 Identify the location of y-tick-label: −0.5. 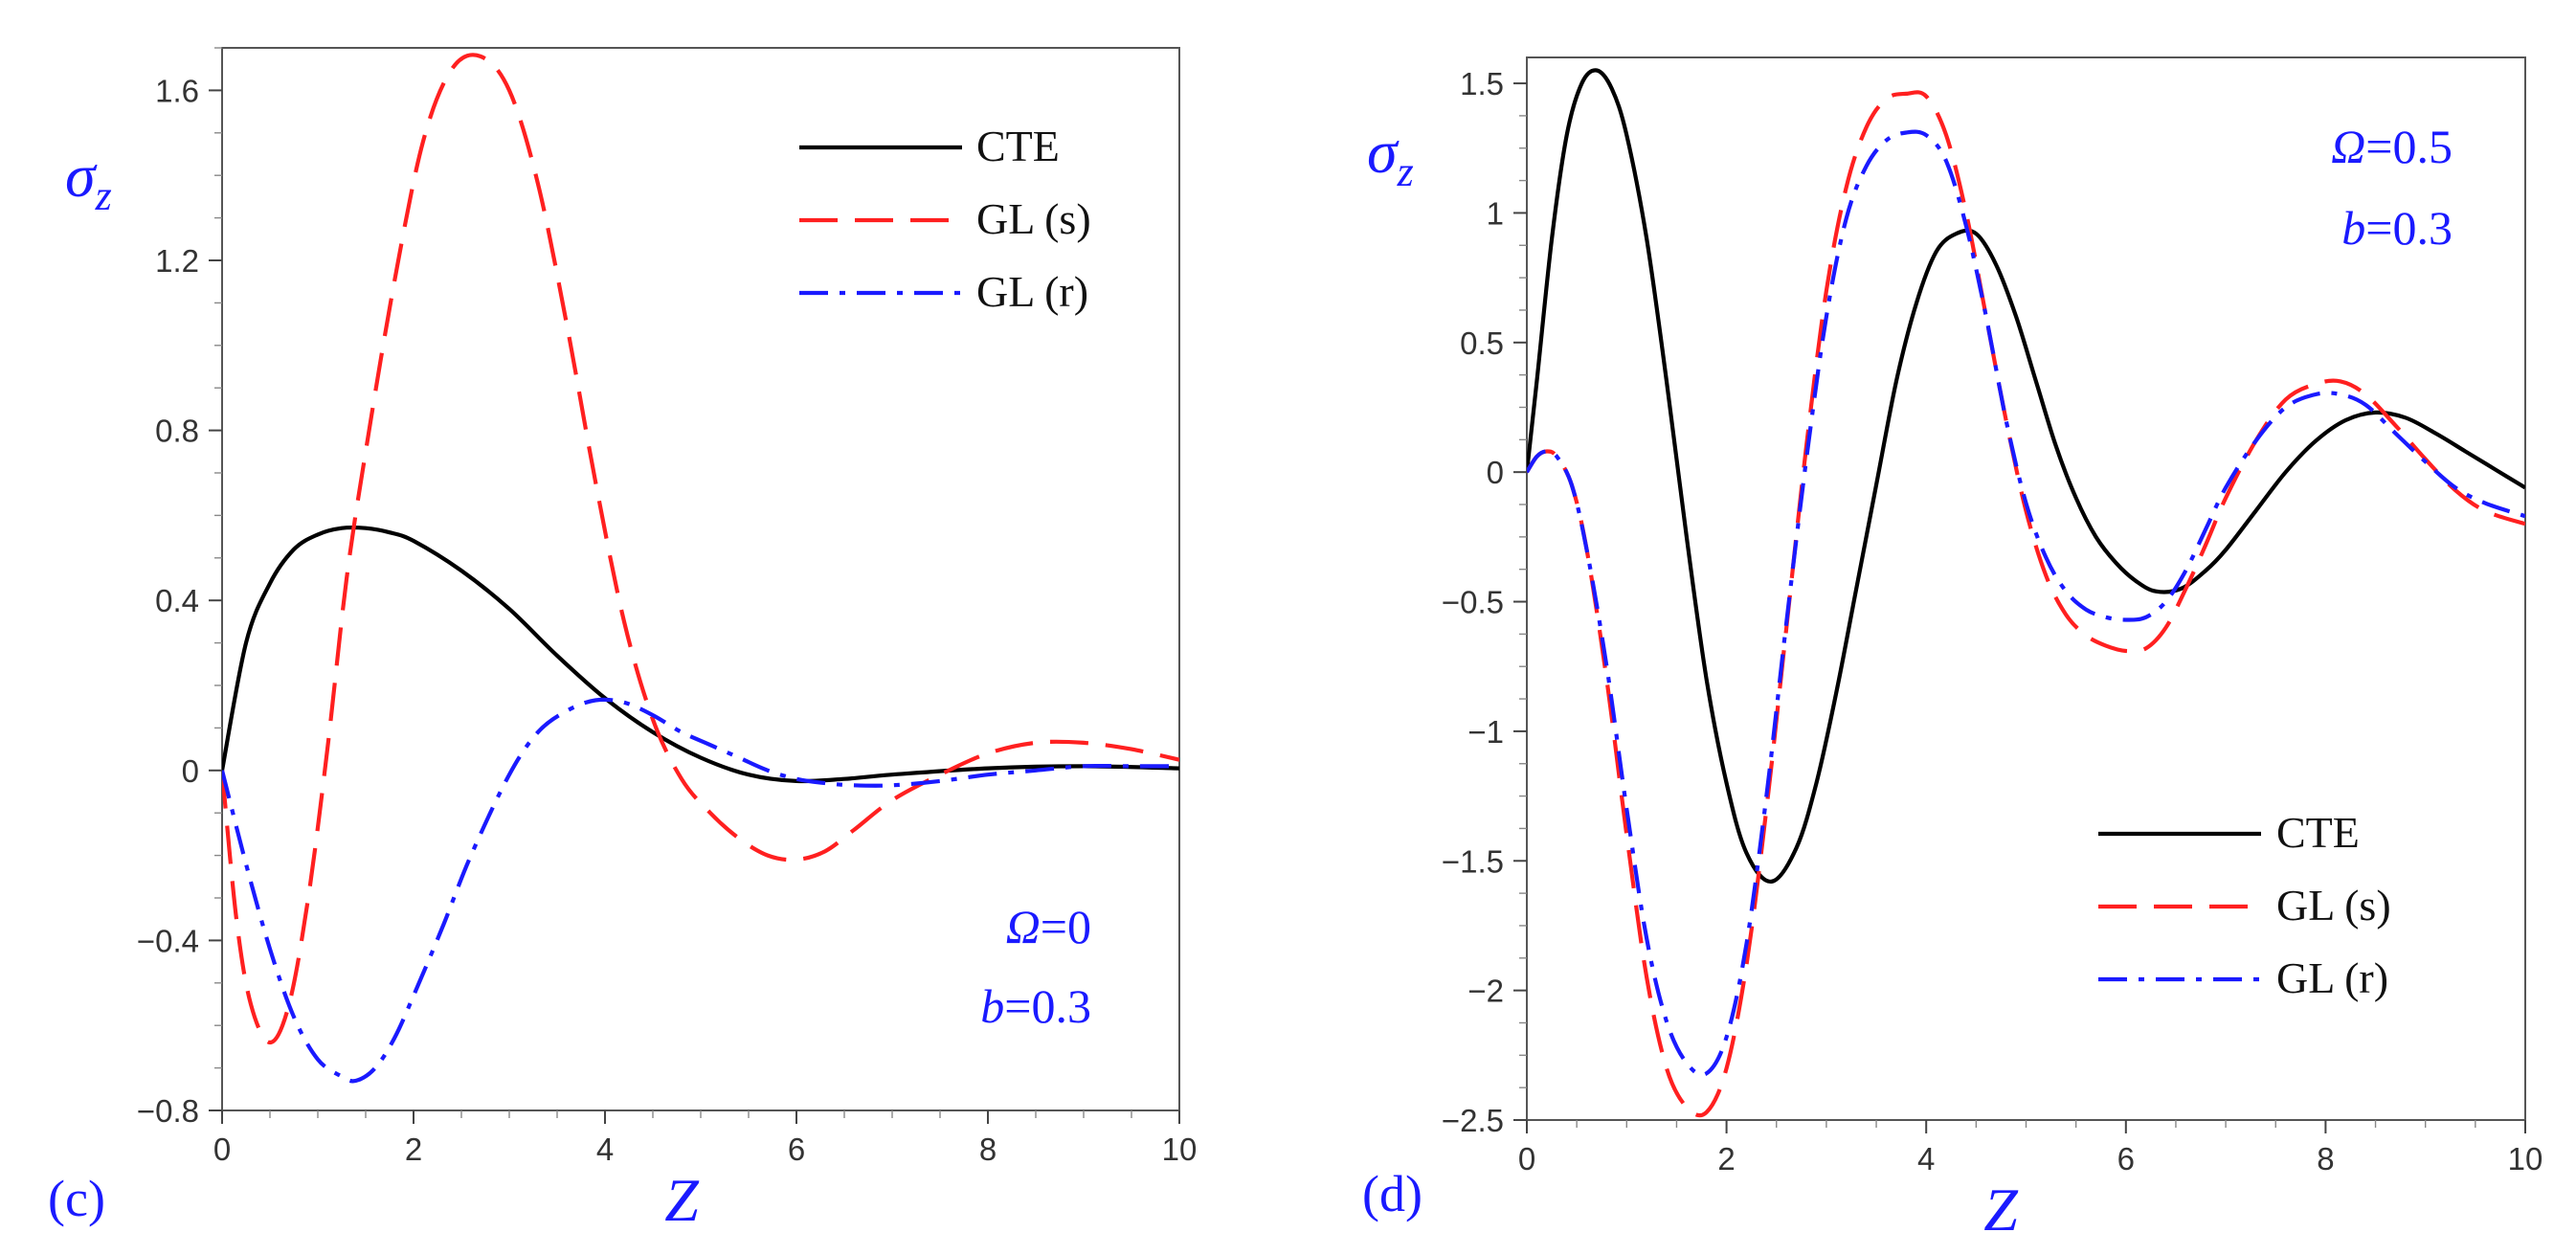
(1473, 603).